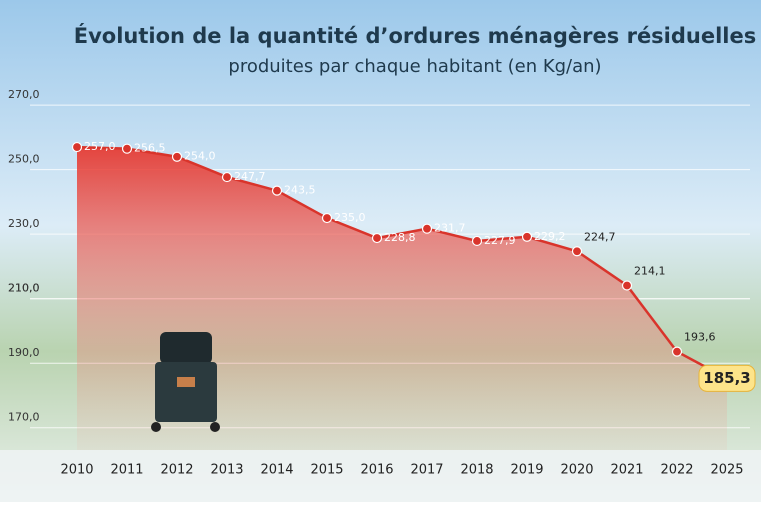 The width and height of the screenshot is (761, 506). I want to click on y-tick-label: 210,0, so click(24, 288).